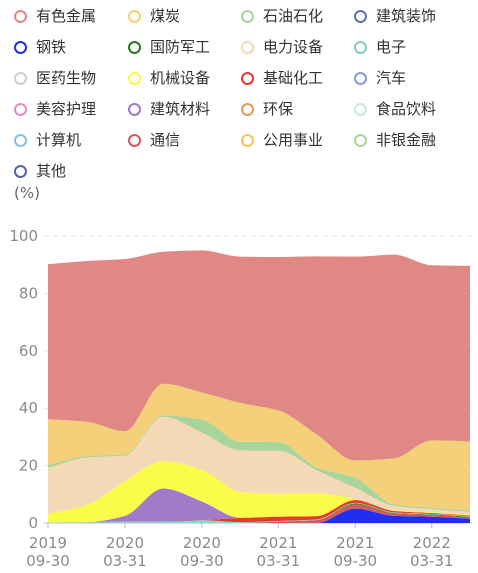 The width and height of the screenshot is (478, 573). Describe the element at coordinates (293, 78) in the screenshot. I see `legend-label: 基础化工` at that location.